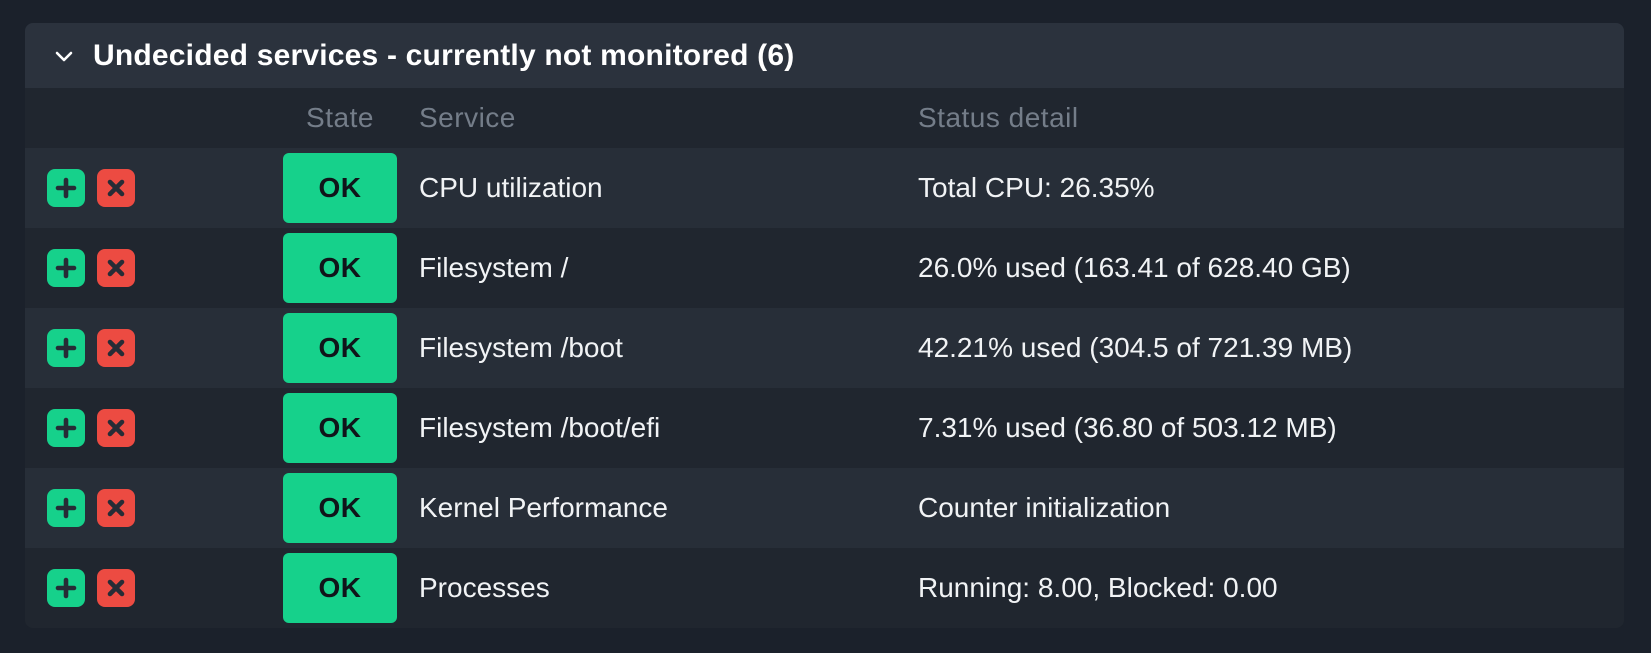 Image resolution: width=1651 pixels, height=653 pixels. Describe the element at coordinates (1134, 267) in the screenshot. I see `status-detail: 26.0% used (163.41 of 628.40 GB)` at that location.